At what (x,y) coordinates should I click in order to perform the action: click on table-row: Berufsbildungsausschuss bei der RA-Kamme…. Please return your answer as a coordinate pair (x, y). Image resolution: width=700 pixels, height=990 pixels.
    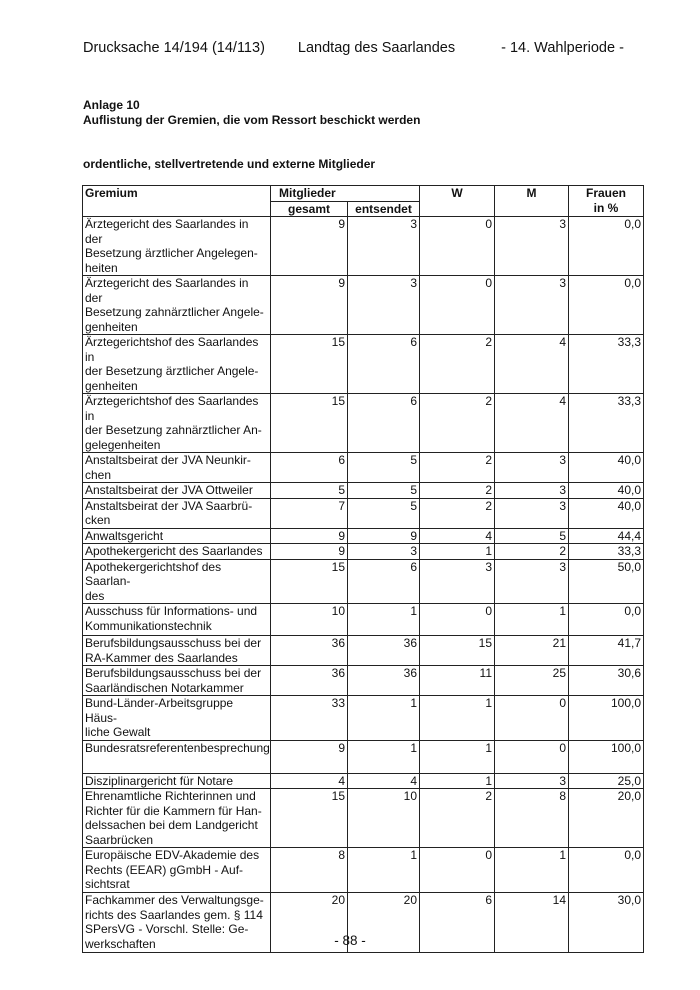
    Looking at the image, I should click on (363, 650).